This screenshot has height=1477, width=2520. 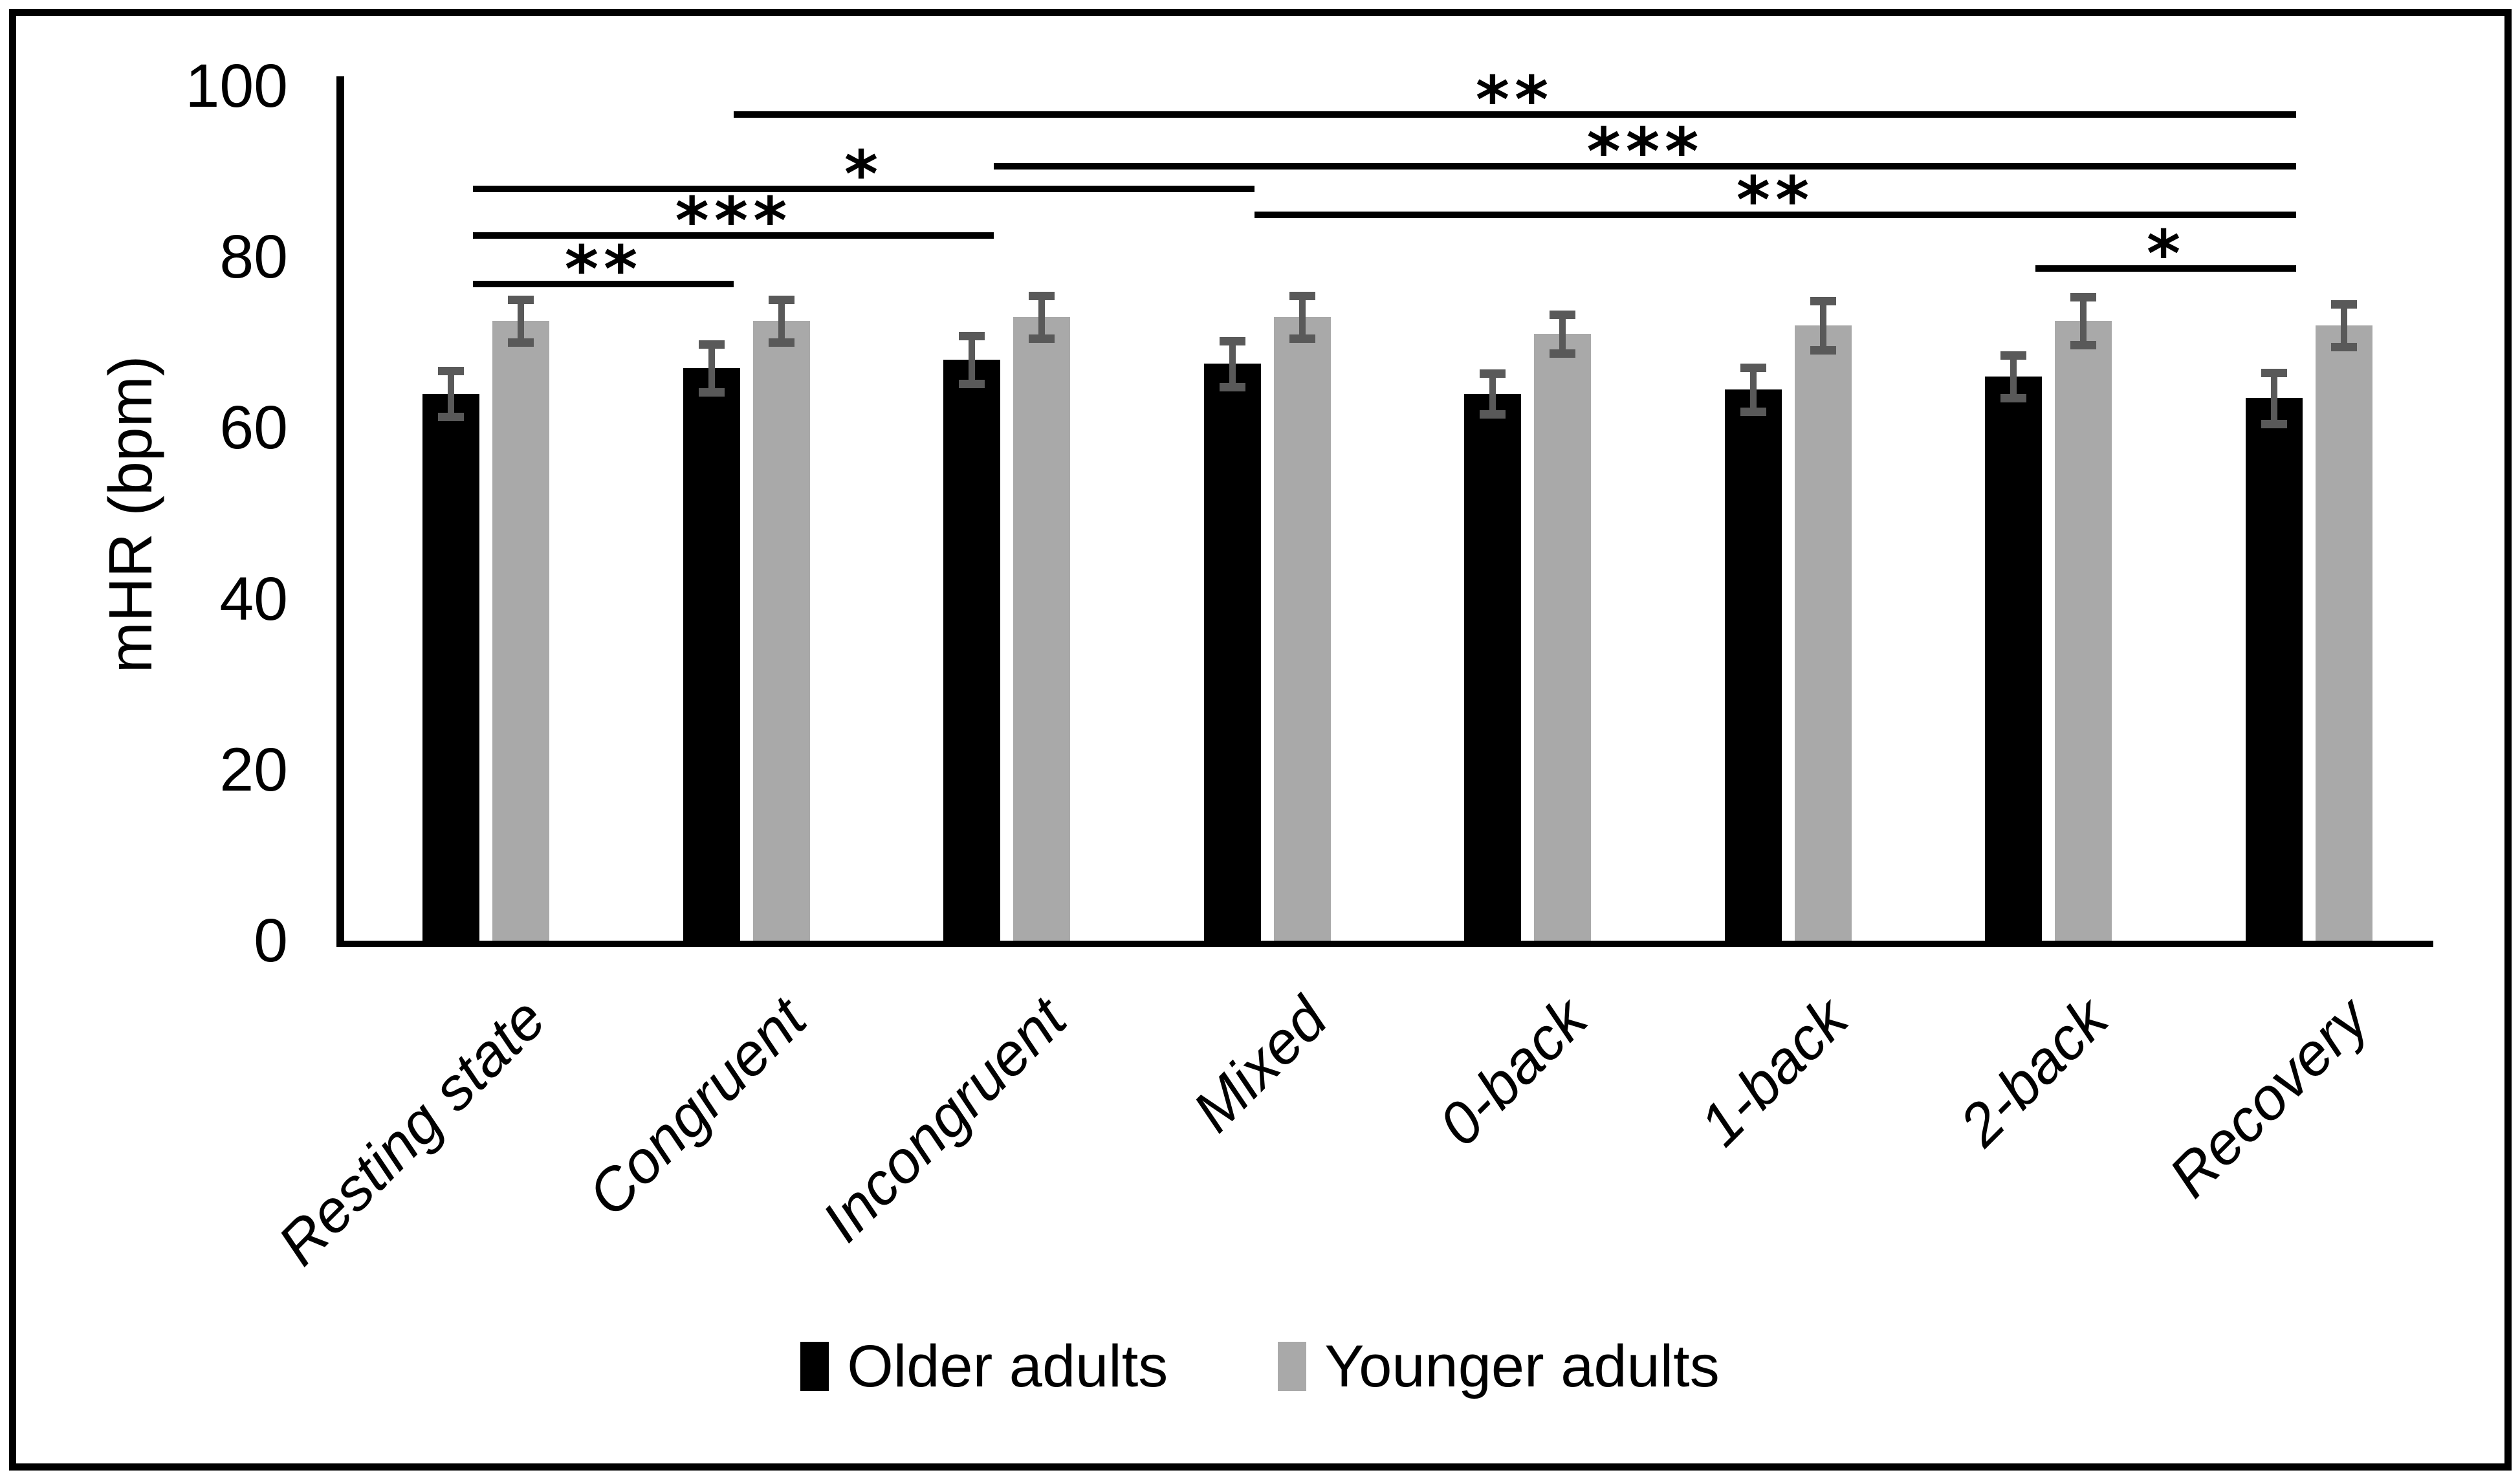 I want to click on error-bar-whisker-older-adults-2-back, so click(x=2014, y=376).